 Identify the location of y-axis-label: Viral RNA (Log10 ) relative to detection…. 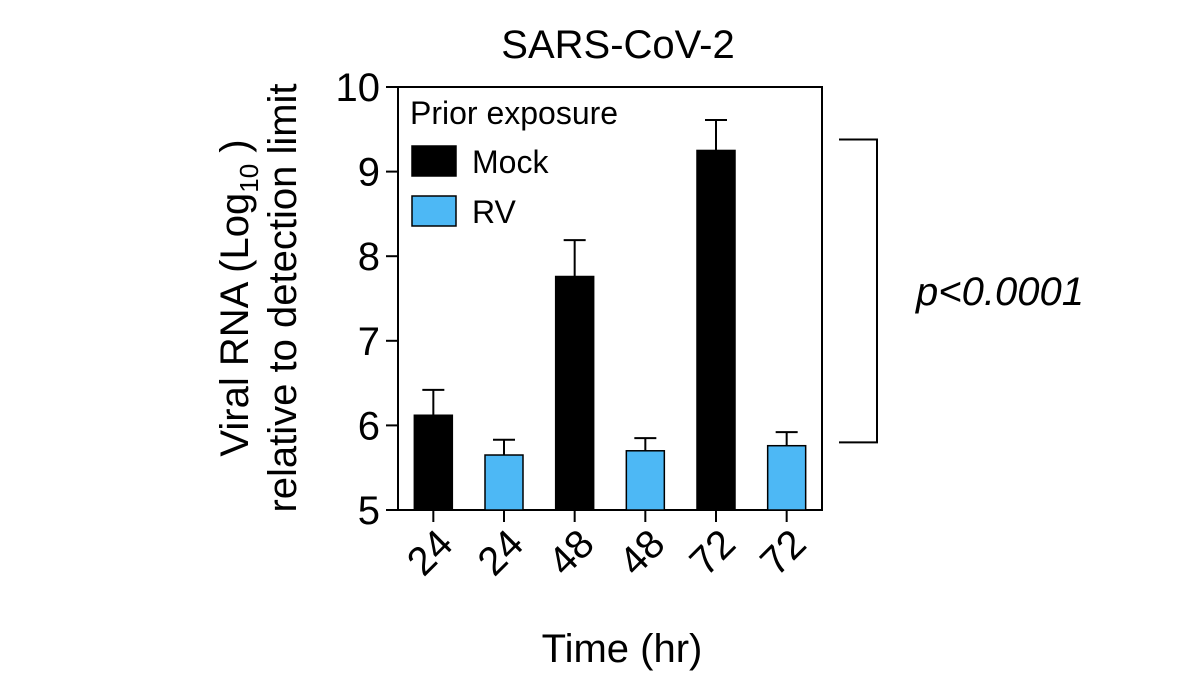
(259, 297).